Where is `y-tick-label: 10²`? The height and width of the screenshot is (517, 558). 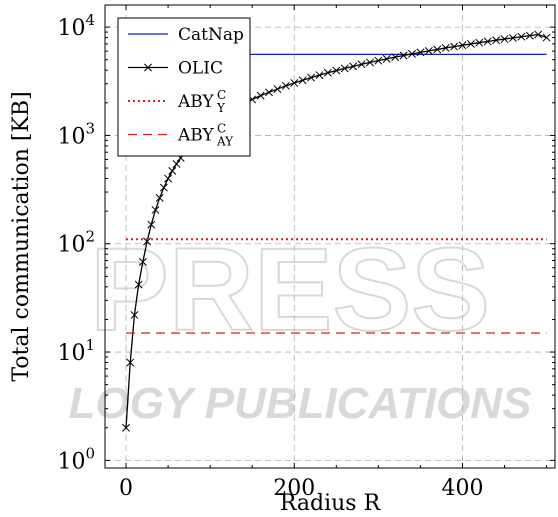 y-tick-label: 10² is located at coordinates (76, 243).